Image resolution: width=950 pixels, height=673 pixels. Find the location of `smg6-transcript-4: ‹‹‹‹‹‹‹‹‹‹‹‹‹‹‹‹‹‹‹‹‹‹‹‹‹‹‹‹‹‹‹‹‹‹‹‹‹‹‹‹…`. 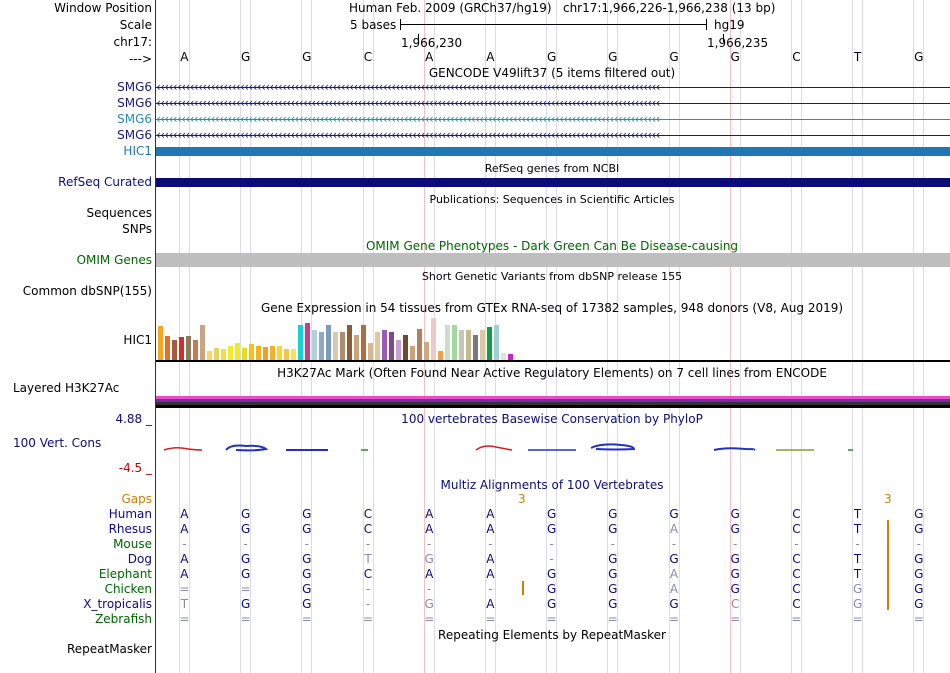

smg6-transcript-4: ‹‹‹‹‹‹‹‹‹‹‹‹‹‹‹‹‹‹‹‹‹‹‹‹‹‹‹‹‹‹‹‹‹‹‹‹‹‹‹‹… is located at coordinates (553, 135).